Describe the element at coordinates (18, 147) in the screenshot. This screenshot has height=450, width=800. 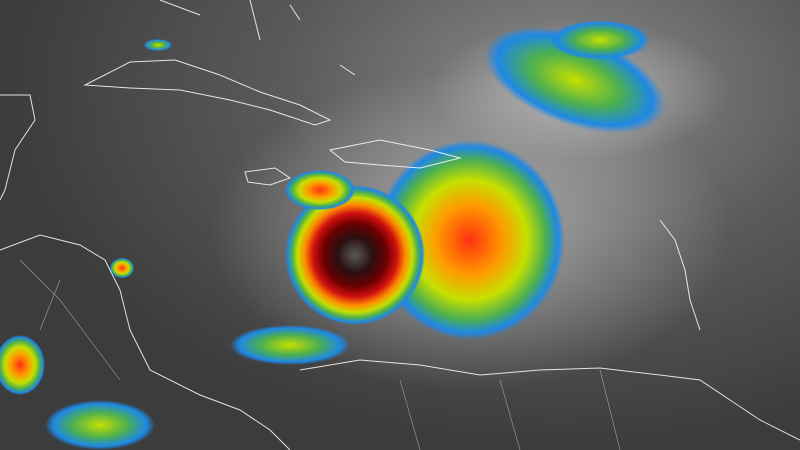
I see `yucatan-coastline` at that location.